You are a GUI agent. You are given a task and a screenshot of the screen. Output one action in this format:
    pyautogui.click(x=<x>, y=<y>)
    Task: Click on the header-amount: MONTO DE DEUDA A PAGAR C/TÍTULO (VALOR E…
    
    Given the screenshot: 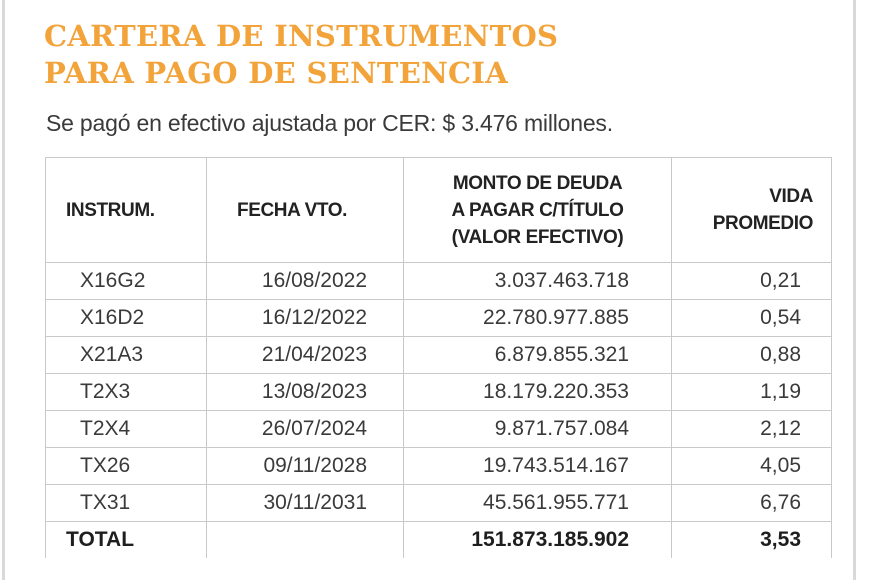 What is the action you would take?
    pyautogui.click(x=537, y=210)
    